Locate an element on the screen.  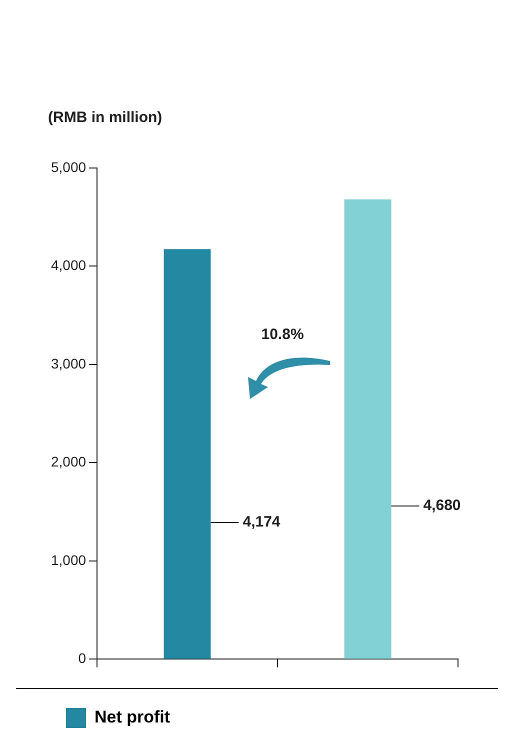
data-label: 4,680 is located at coordinates (442, 505).